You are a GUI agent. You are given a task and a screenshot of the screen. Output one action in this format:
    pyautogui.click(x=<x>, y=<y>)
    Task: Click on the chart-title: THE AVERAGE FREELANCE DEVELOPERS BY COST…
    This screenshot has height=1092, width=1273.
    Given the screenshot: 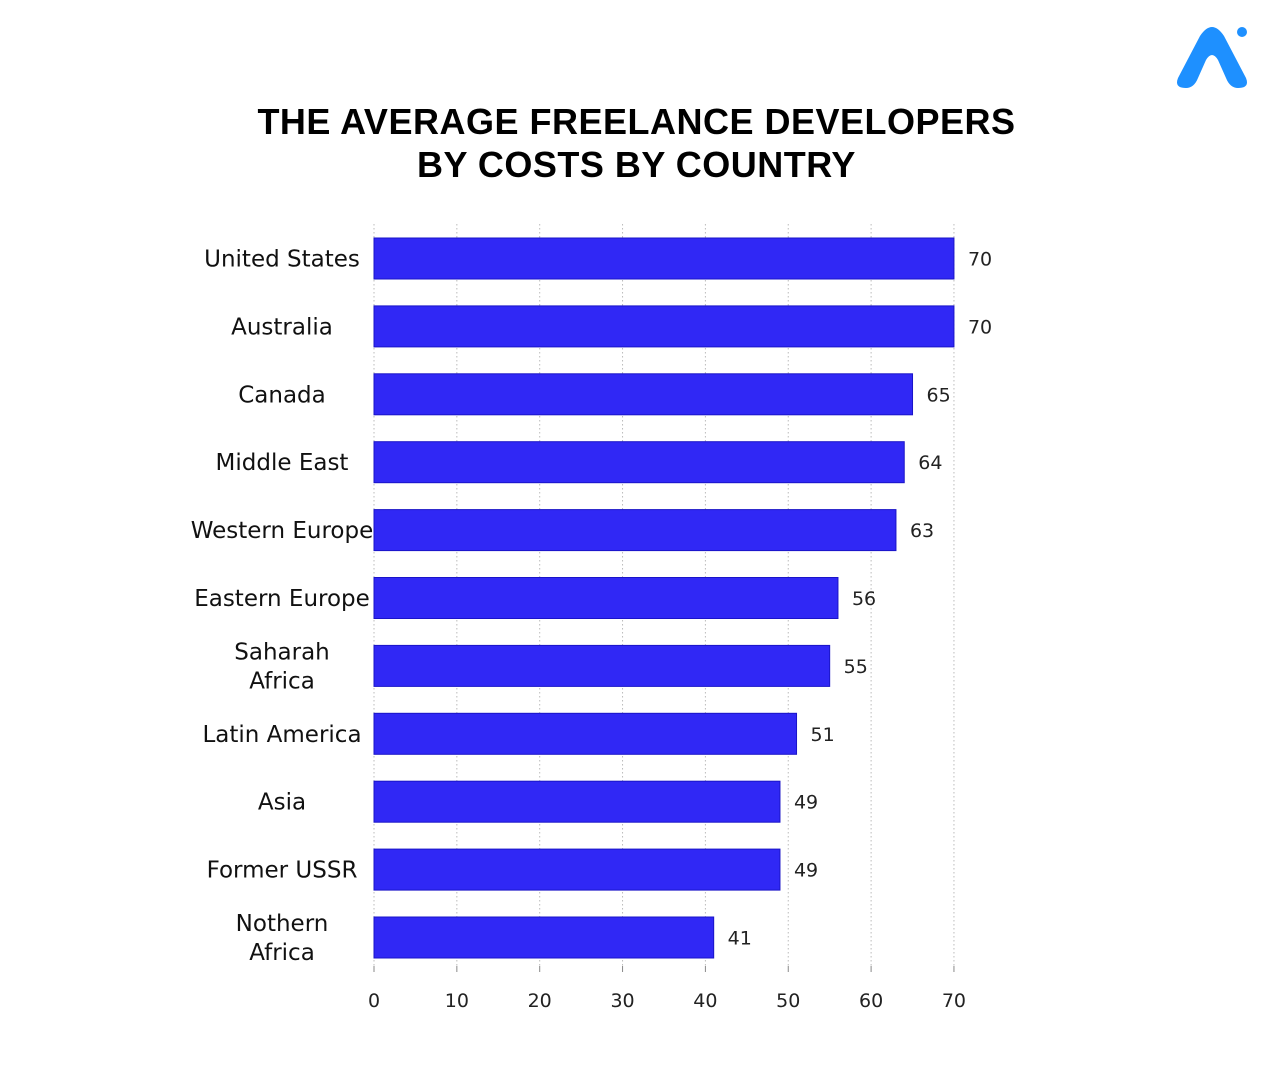 What is the action you would take?
    pyautogui.click(x=636, y=143)
    